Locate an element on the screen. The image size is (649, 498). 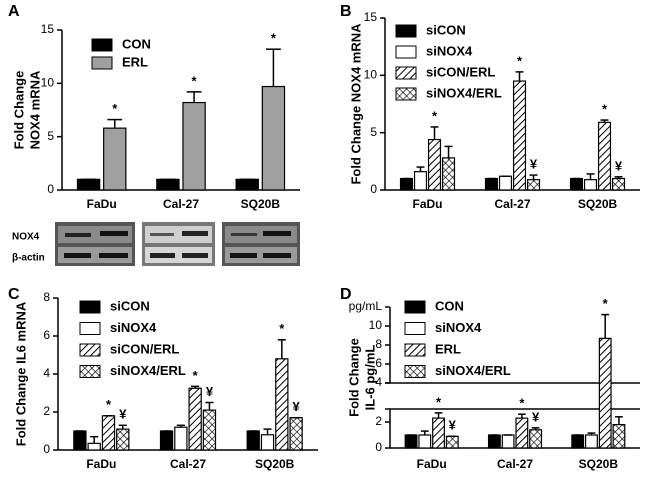
x-tick-label: FaDu is located at coordinates (102, 204).